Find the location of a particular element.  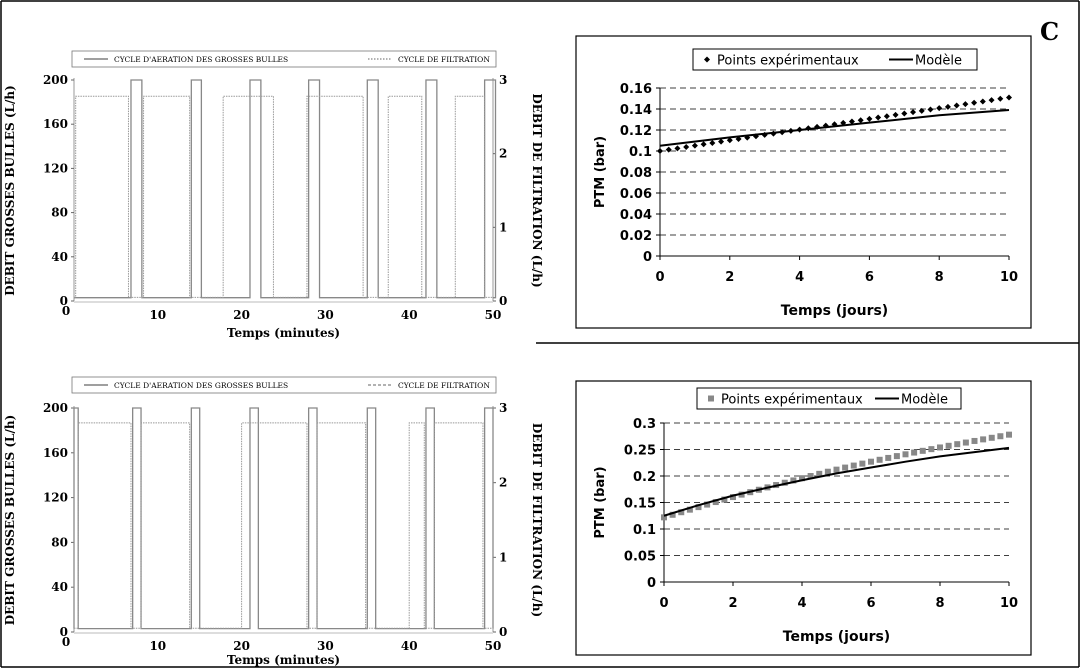

filtration-cycle-line is located at coordinates (283, 196).